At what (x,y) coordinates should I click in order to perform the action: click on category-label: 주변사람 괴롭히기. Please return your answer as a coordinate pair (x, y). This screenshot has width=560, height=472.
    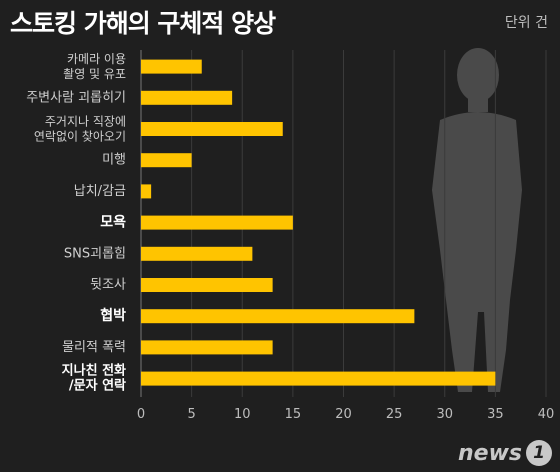
    Looking at the image, I should click on (76, 97).